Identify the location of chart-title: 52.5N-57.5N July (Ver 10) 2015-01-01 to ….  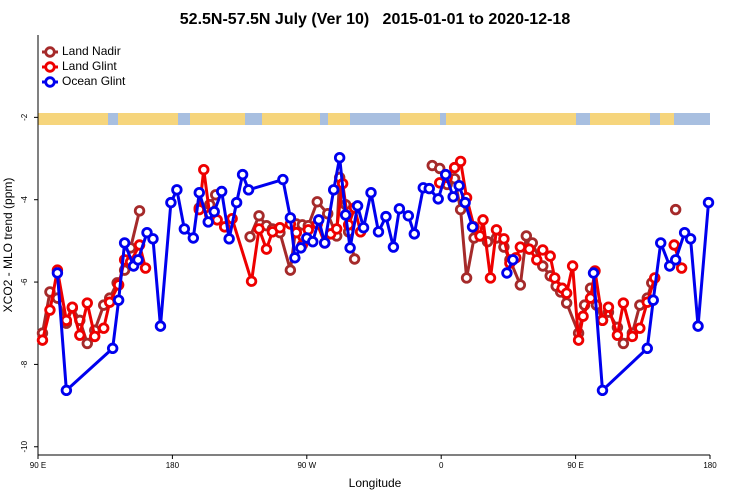
(375, 19).